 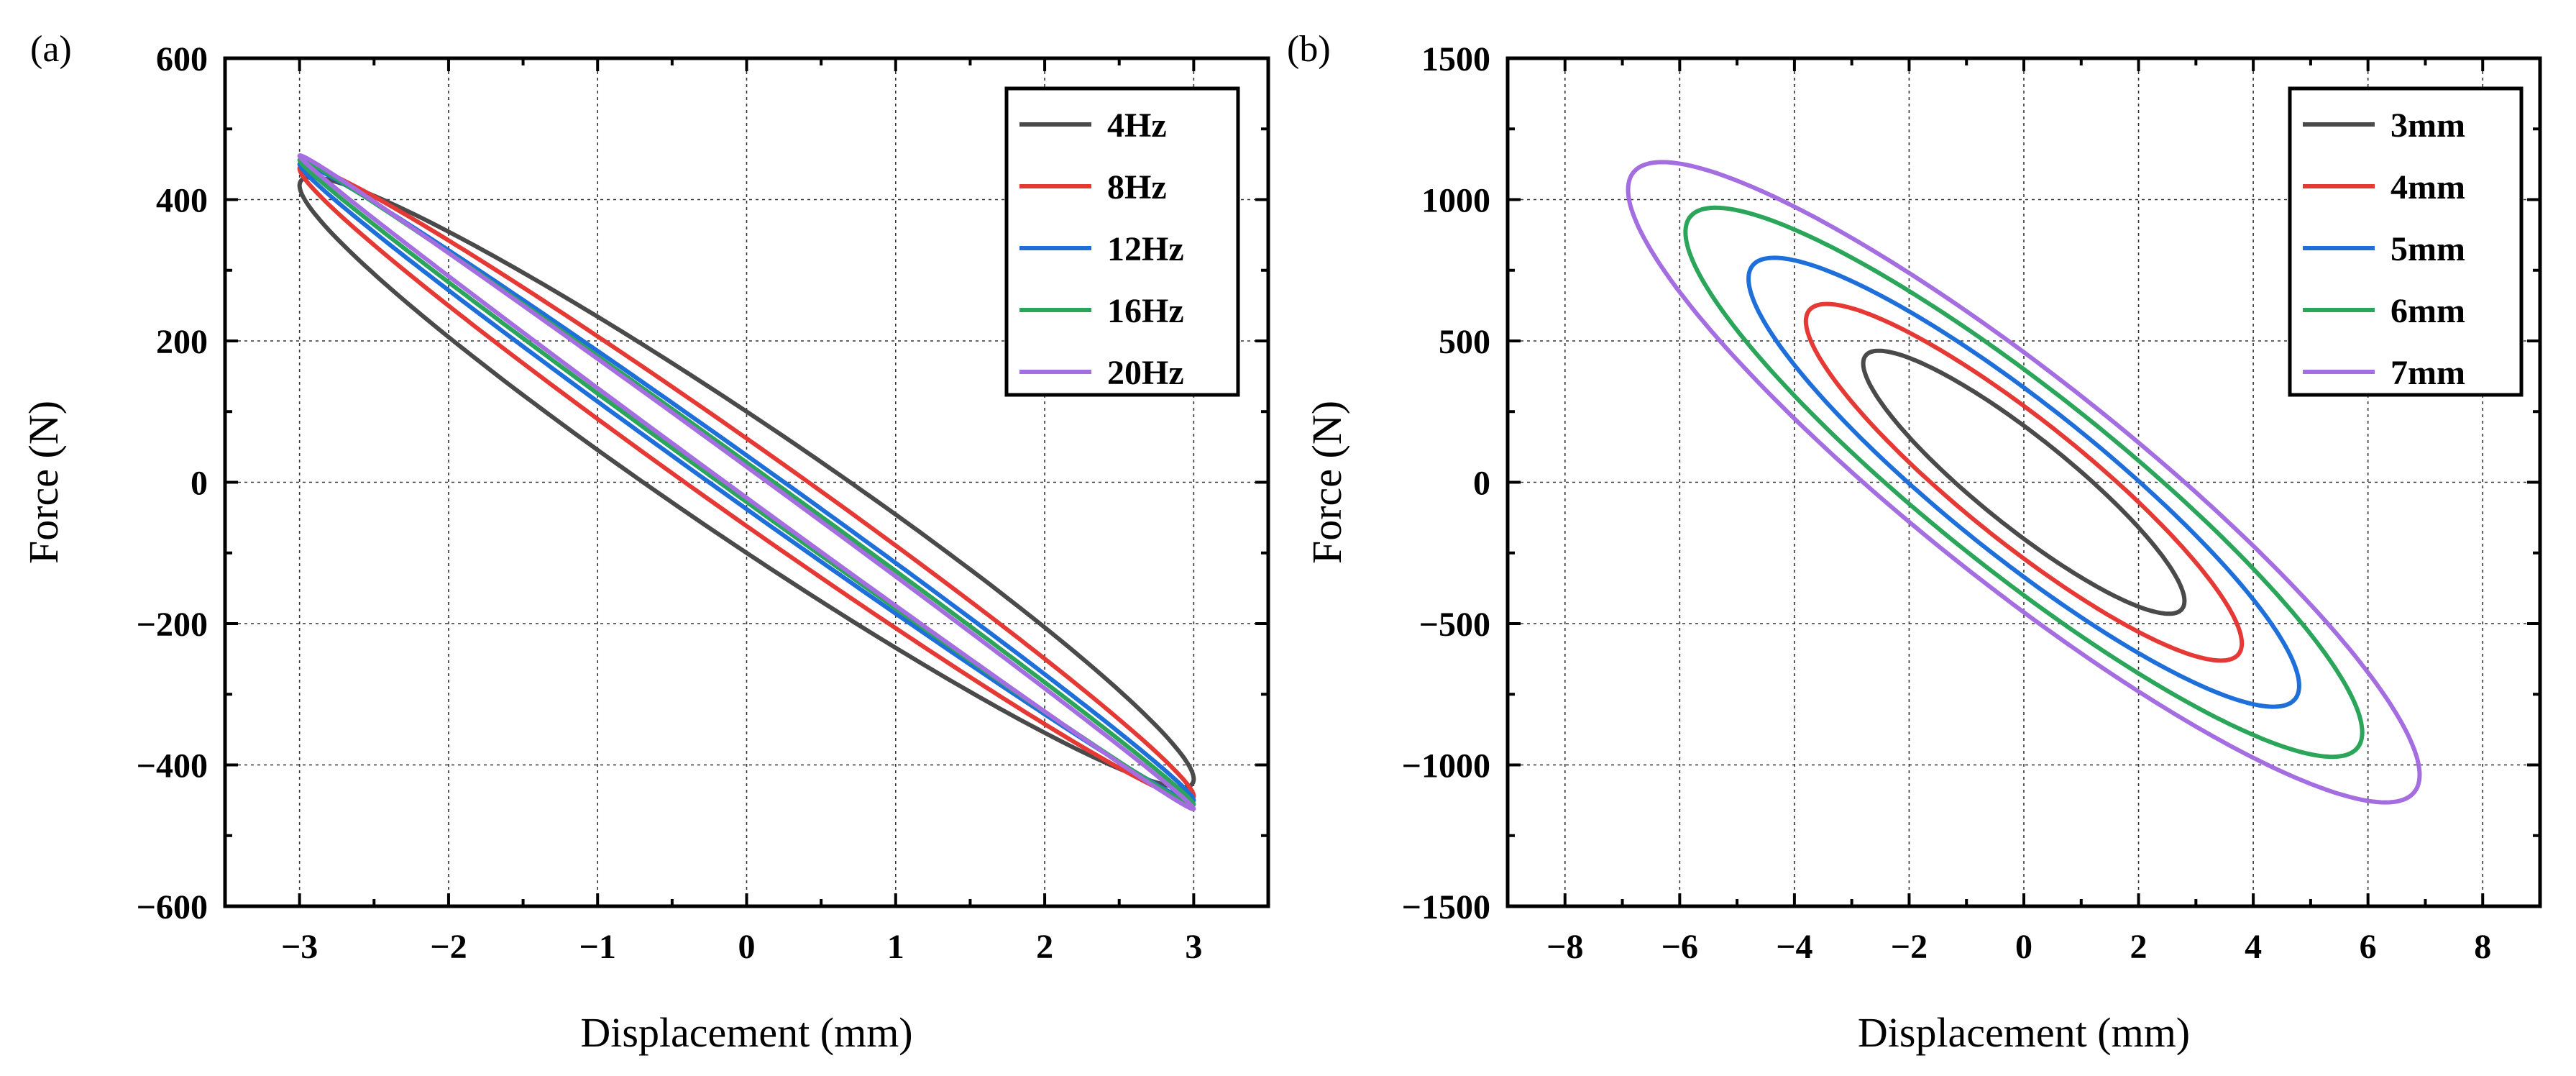 I want to click on x-tick-label: −3, so click(x=299, y=947).